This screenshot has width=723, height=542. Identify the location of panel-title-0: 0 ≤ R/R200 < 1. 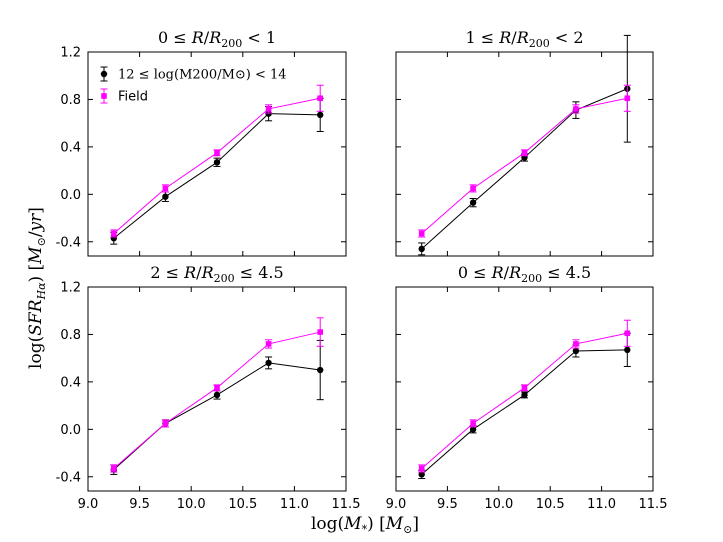
(217, 39).